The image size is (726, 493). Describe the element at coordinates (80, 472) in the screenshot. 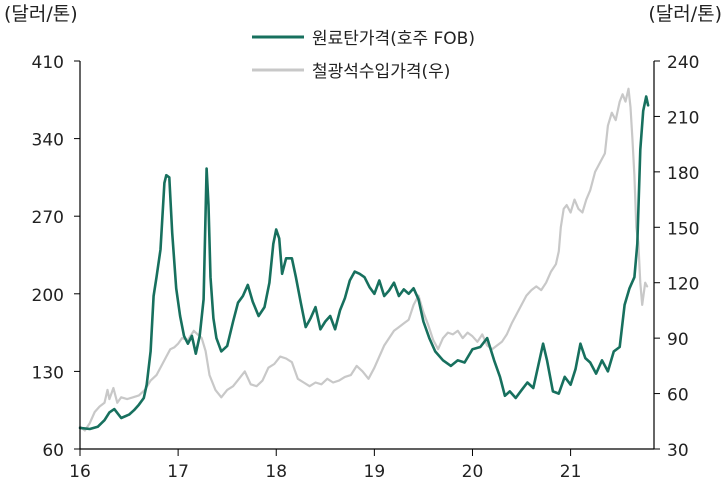

I see `x-axis-tick-label: 16` at that location.